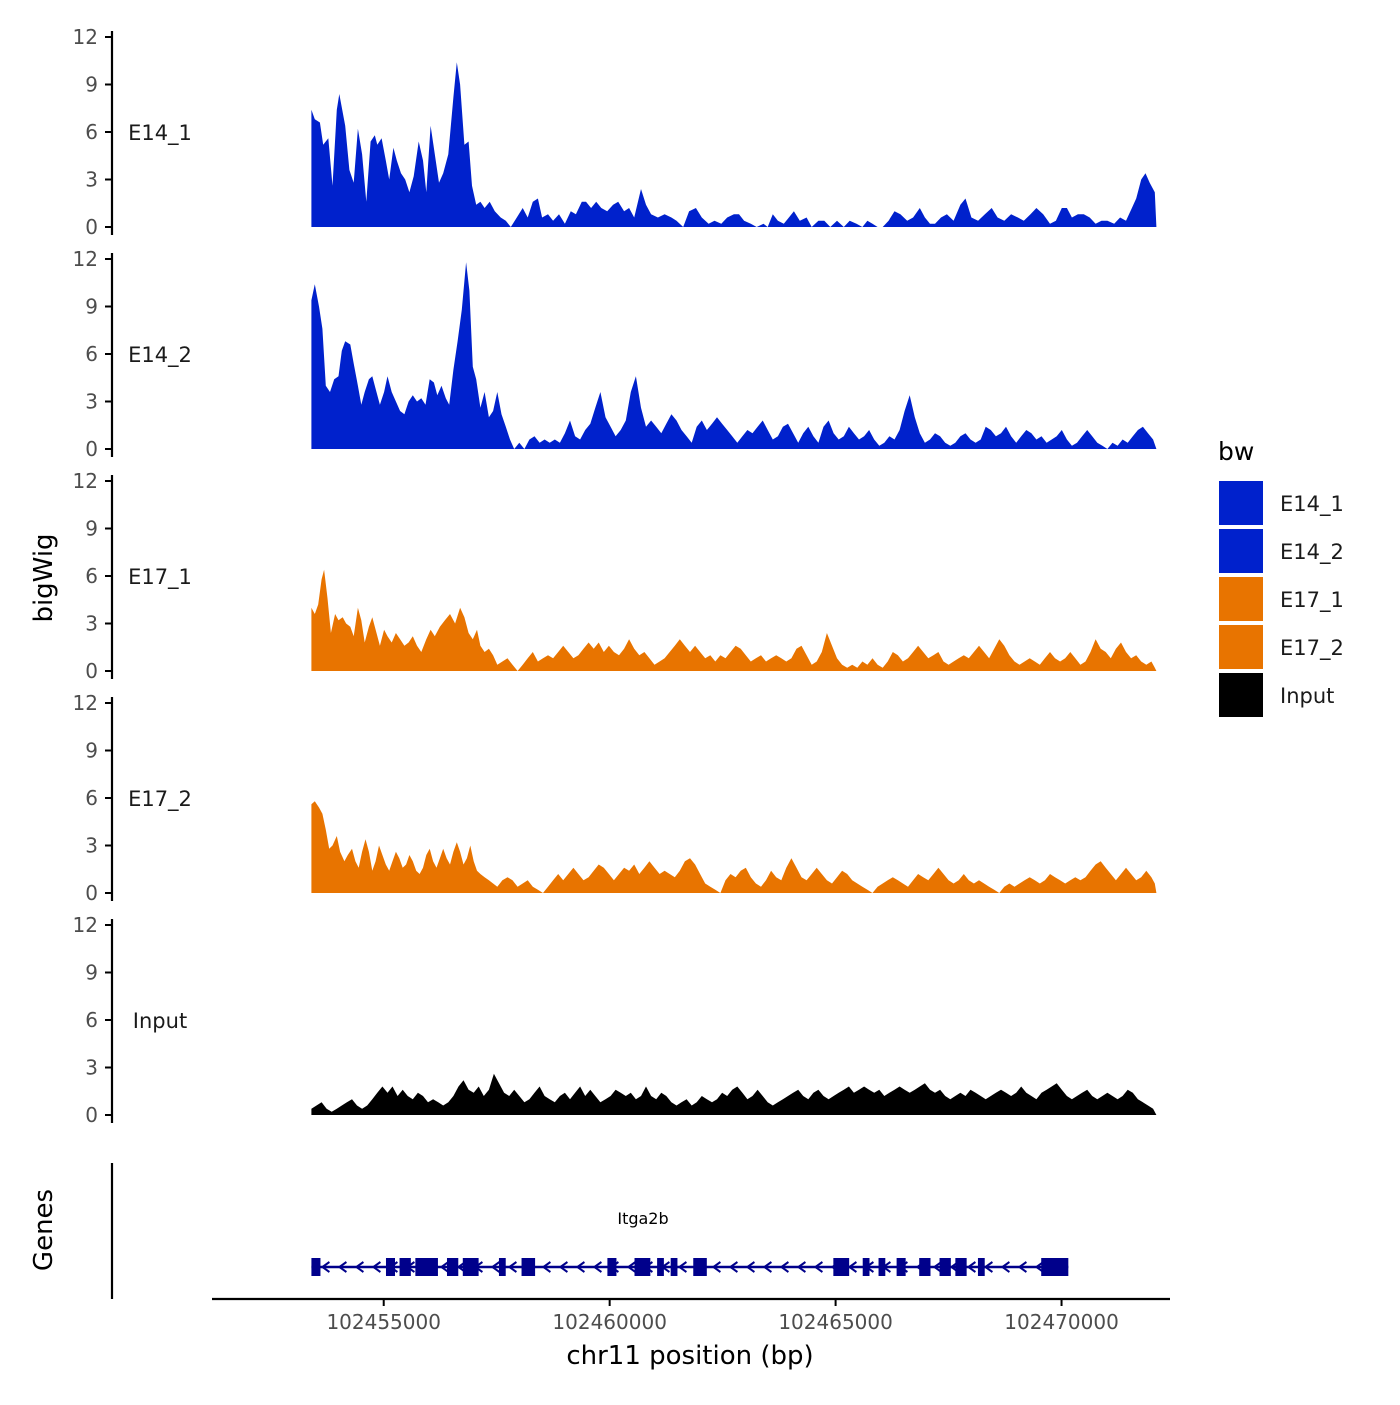 This screenshot has width=1400, height=1405. I want to click on track-e17-1: 0 3 6 9 12 E17_1, so click(615, 576).